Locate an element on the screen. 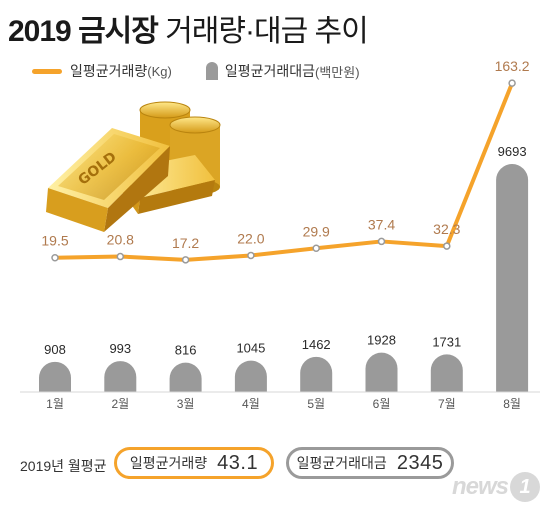 The width and height of the screenshot is (560, 508). x-tick-label-6: 6월 is located at coordinates (382, 404).